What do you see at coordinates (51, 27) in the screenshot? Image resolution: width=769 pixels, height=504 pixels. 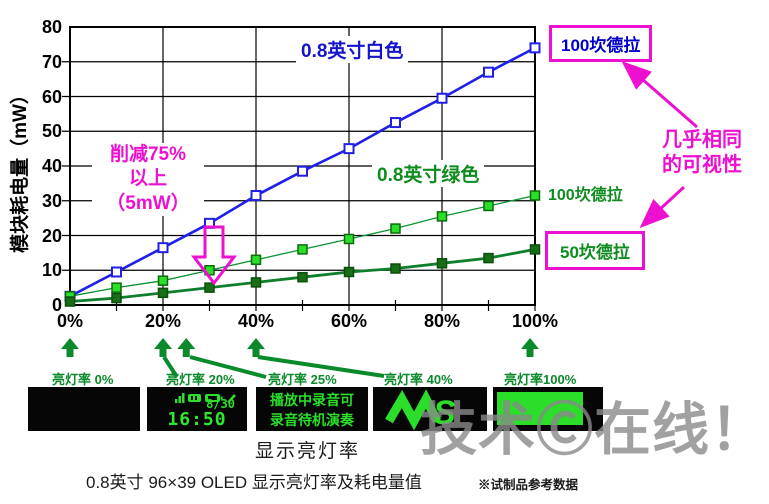 I see `y-tick-label: 80` at bounding box center [51, 27].